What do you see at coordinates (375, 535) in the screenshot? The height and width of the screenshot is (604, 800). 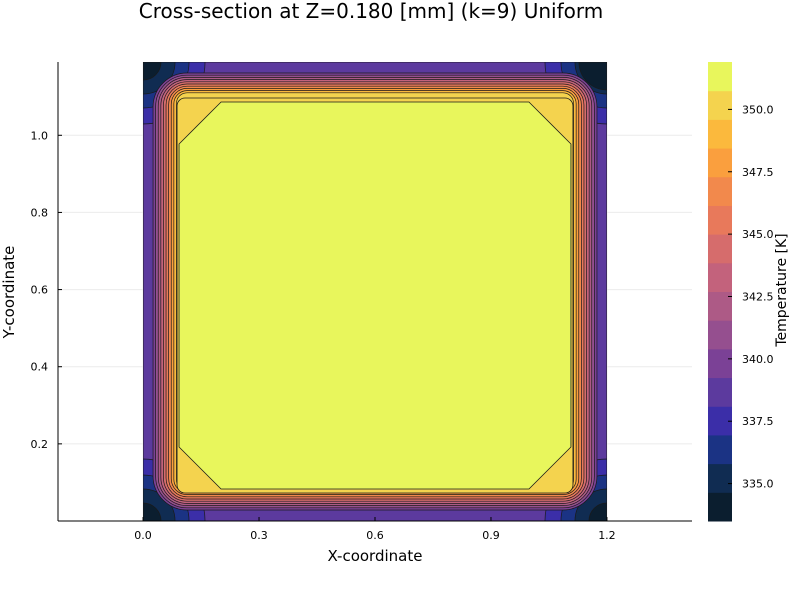 I see `x-tick-label: 0.6` at bounding box center [375, 535].